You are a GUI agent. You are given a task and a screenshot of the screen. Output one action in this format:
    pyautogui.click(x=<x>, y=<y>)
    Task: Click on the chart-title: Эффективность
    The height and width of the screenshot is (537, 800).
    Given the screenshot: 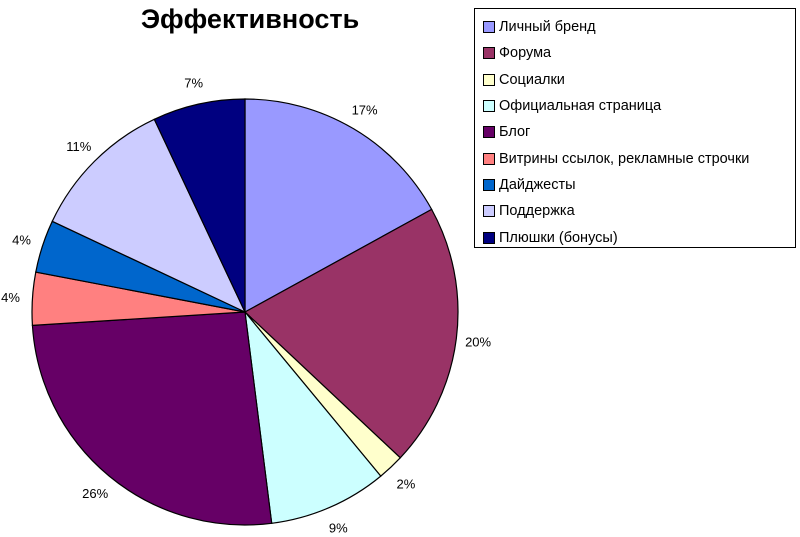 What is the action you would take?
    pyautogui.click(x=250, y=19)
    